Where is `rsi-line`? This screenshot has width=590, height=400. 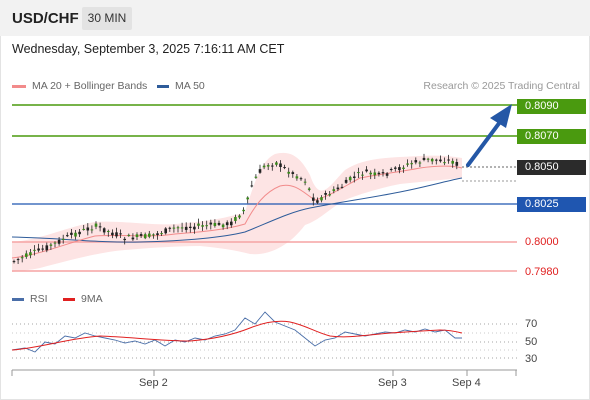 rsi-line is located at coordinates (236, 332).